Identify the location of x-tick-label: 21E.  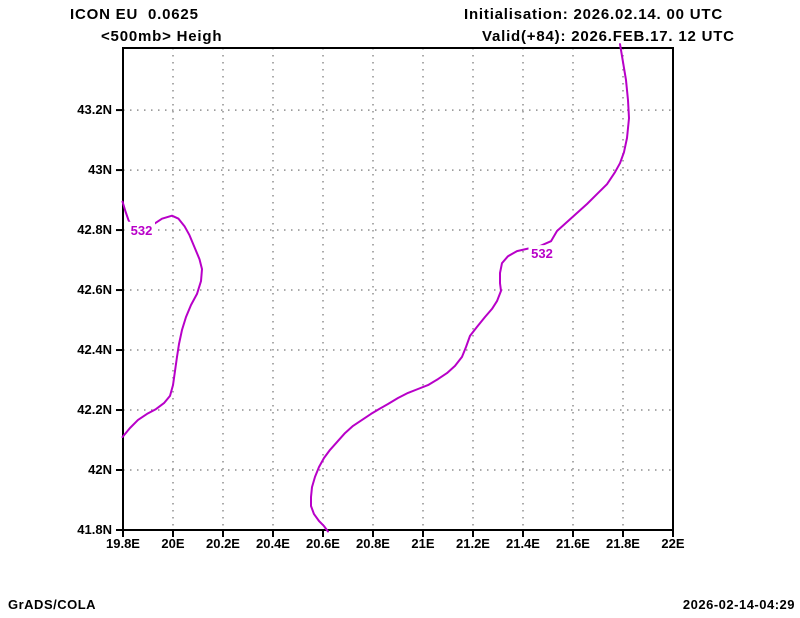
(422, 543).